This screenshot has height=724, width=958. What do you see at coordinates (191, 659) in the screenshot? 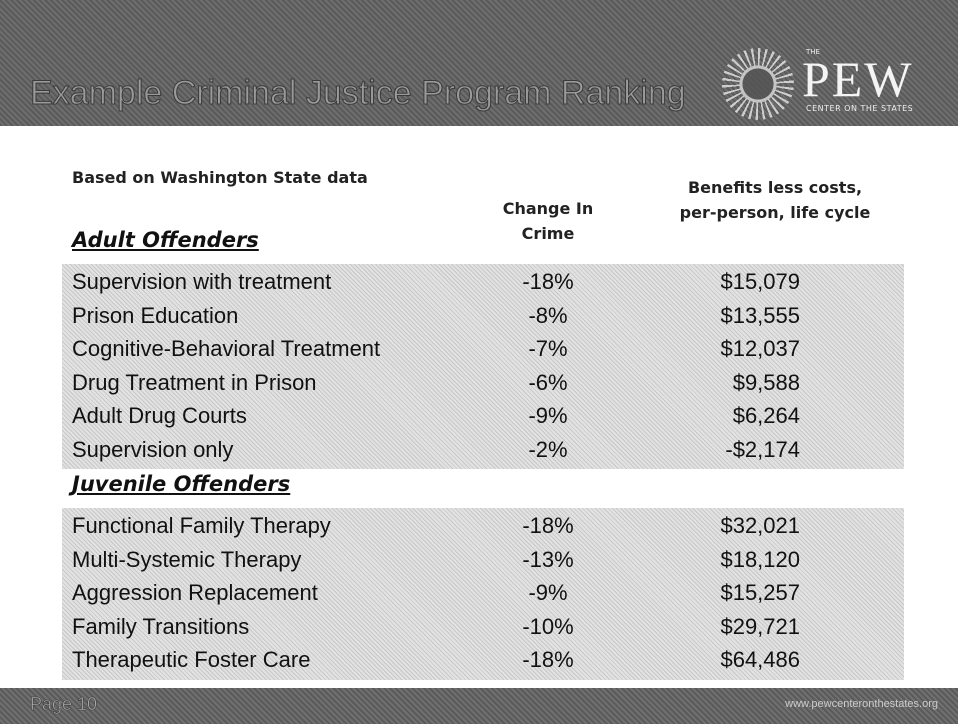
I see `program-name: Therapeutic Foster Care` at bounding box center [191, 659].